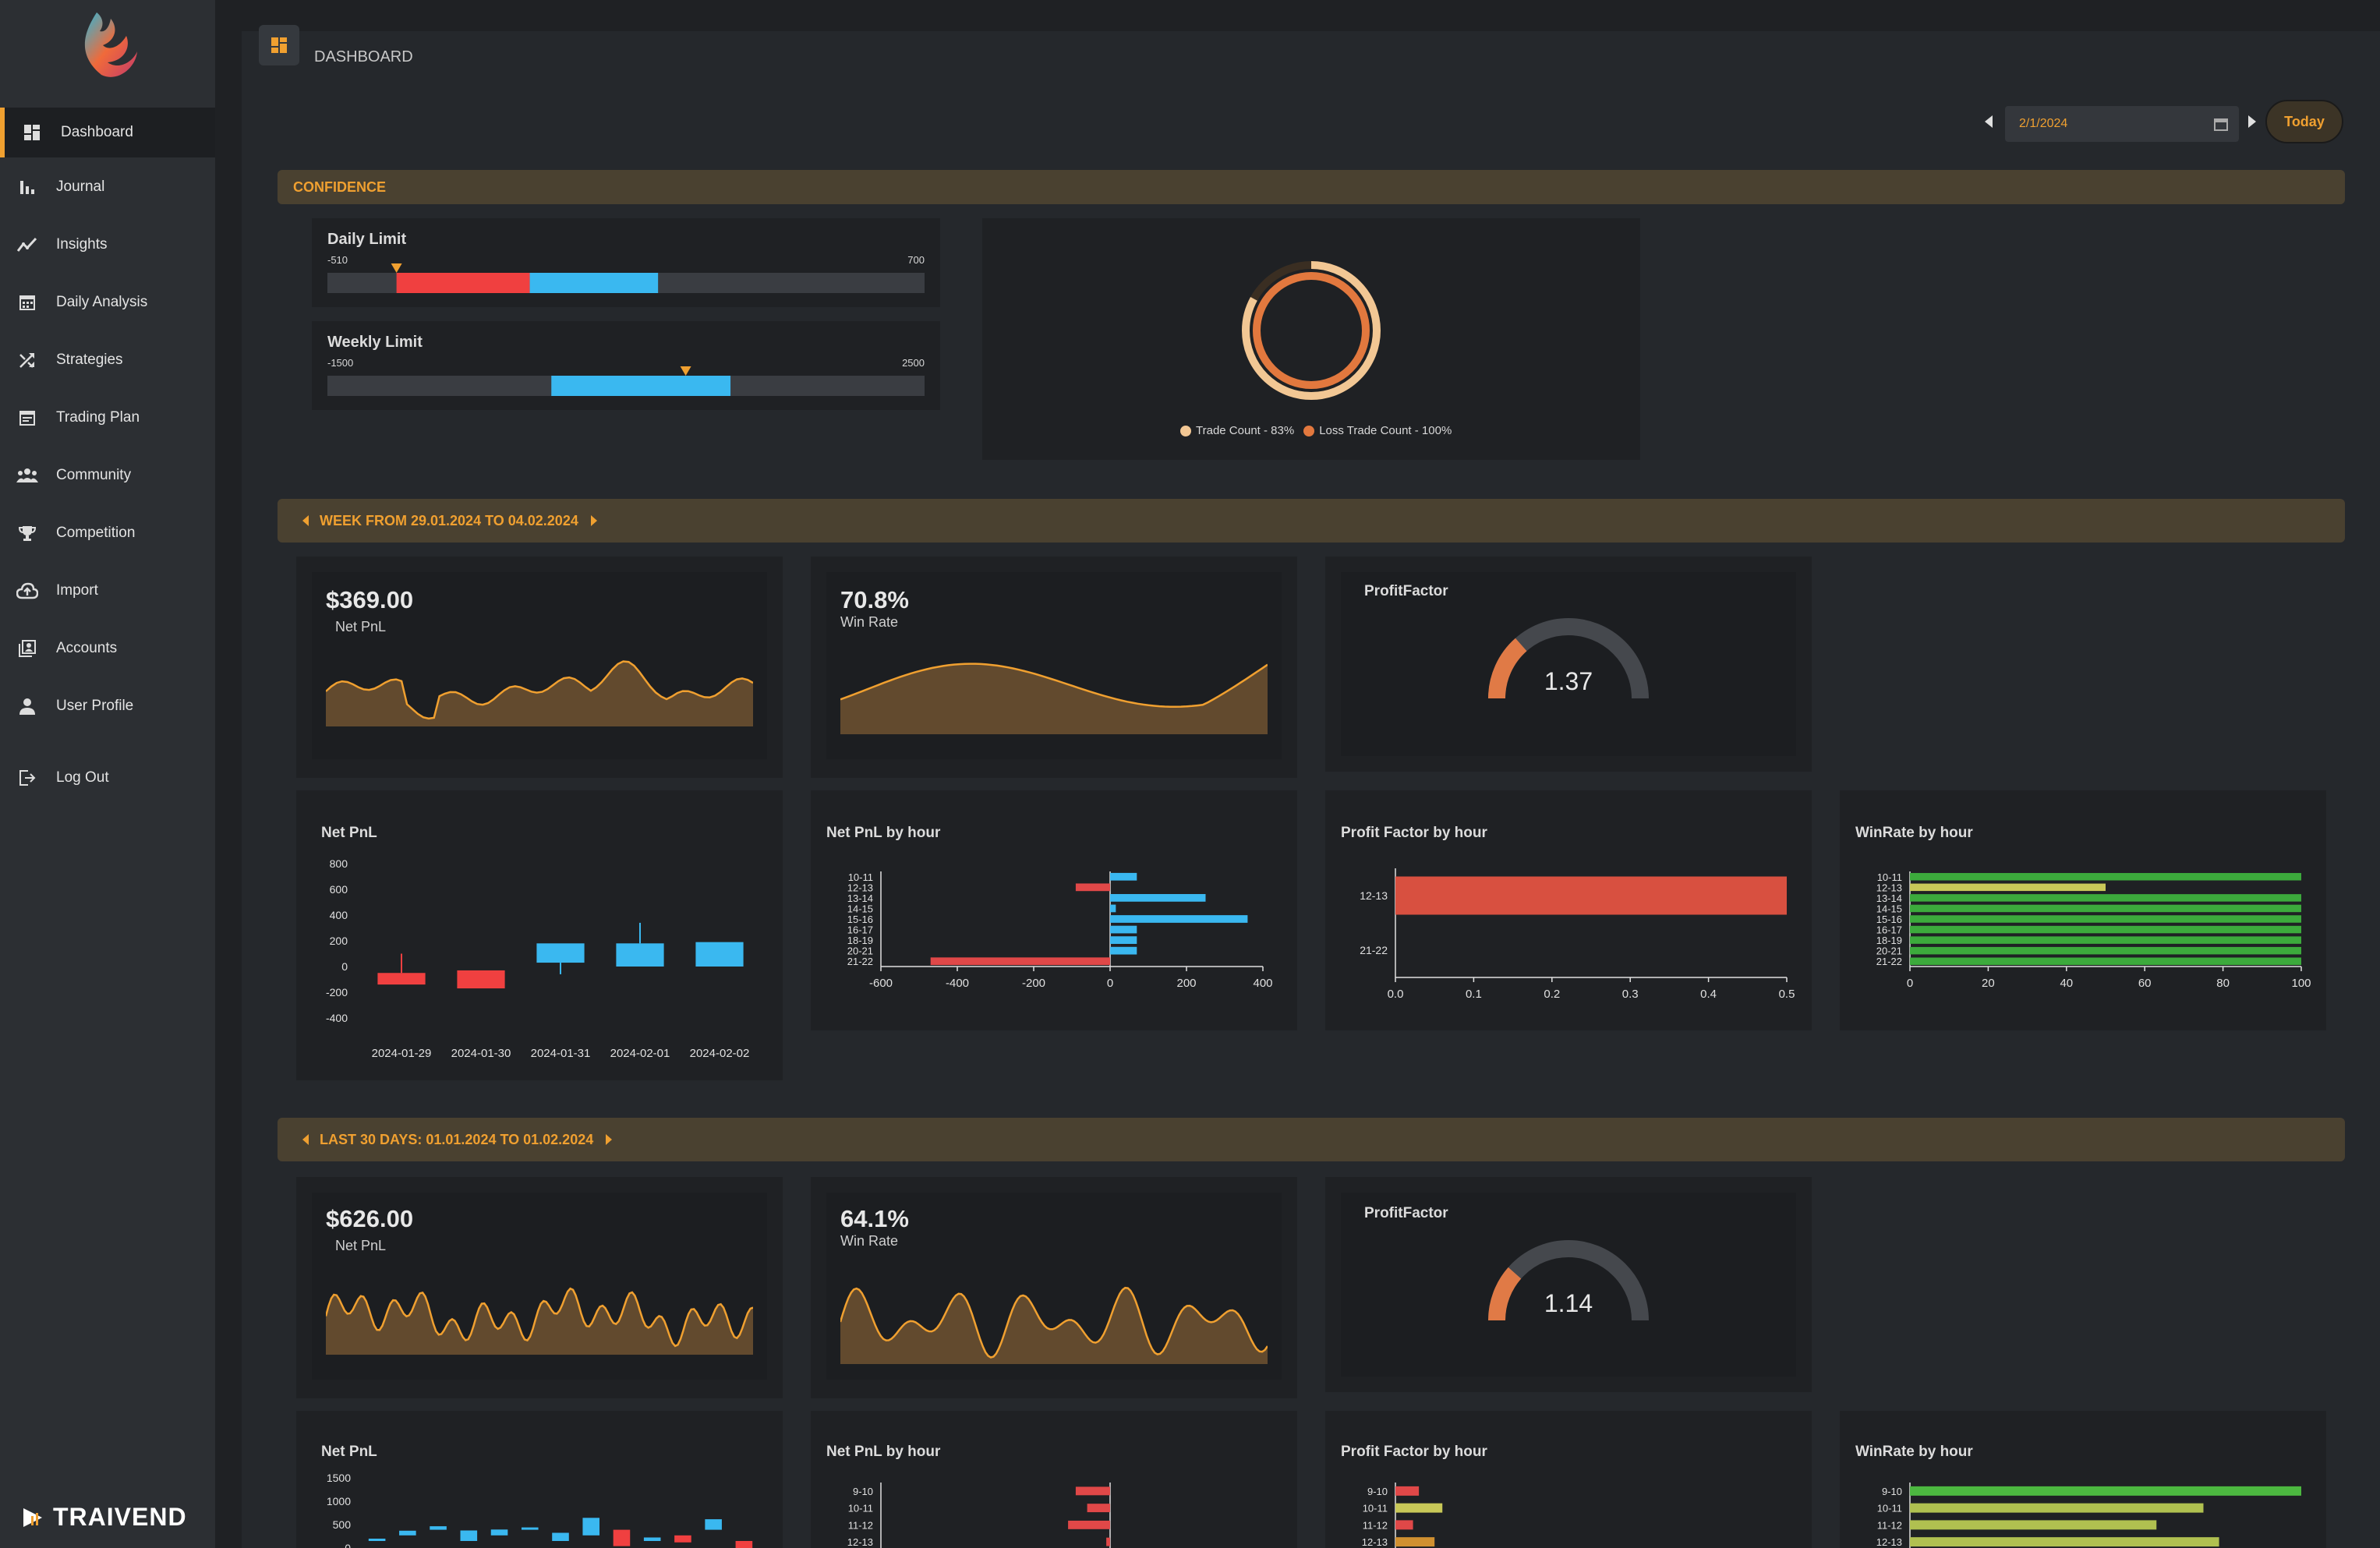 The image size is (2380, 1548). What do you see at coordinates (1889, 930) in the screenshot?
I see `category-label: 16-17` at bounding box center [1889, 930].